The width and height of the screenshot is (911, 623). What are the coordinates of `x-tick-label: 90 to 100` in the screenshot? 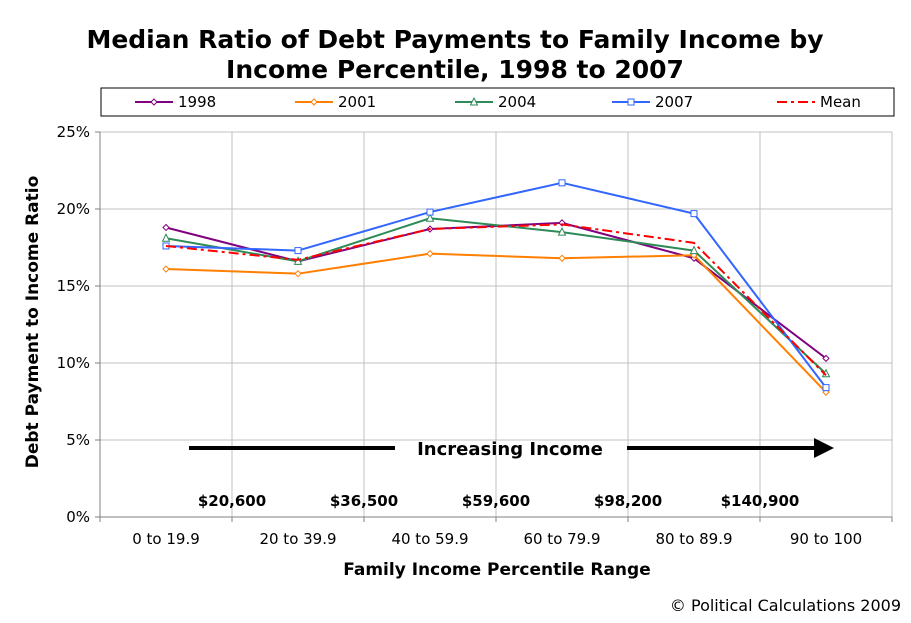 It's located at (826, 539).